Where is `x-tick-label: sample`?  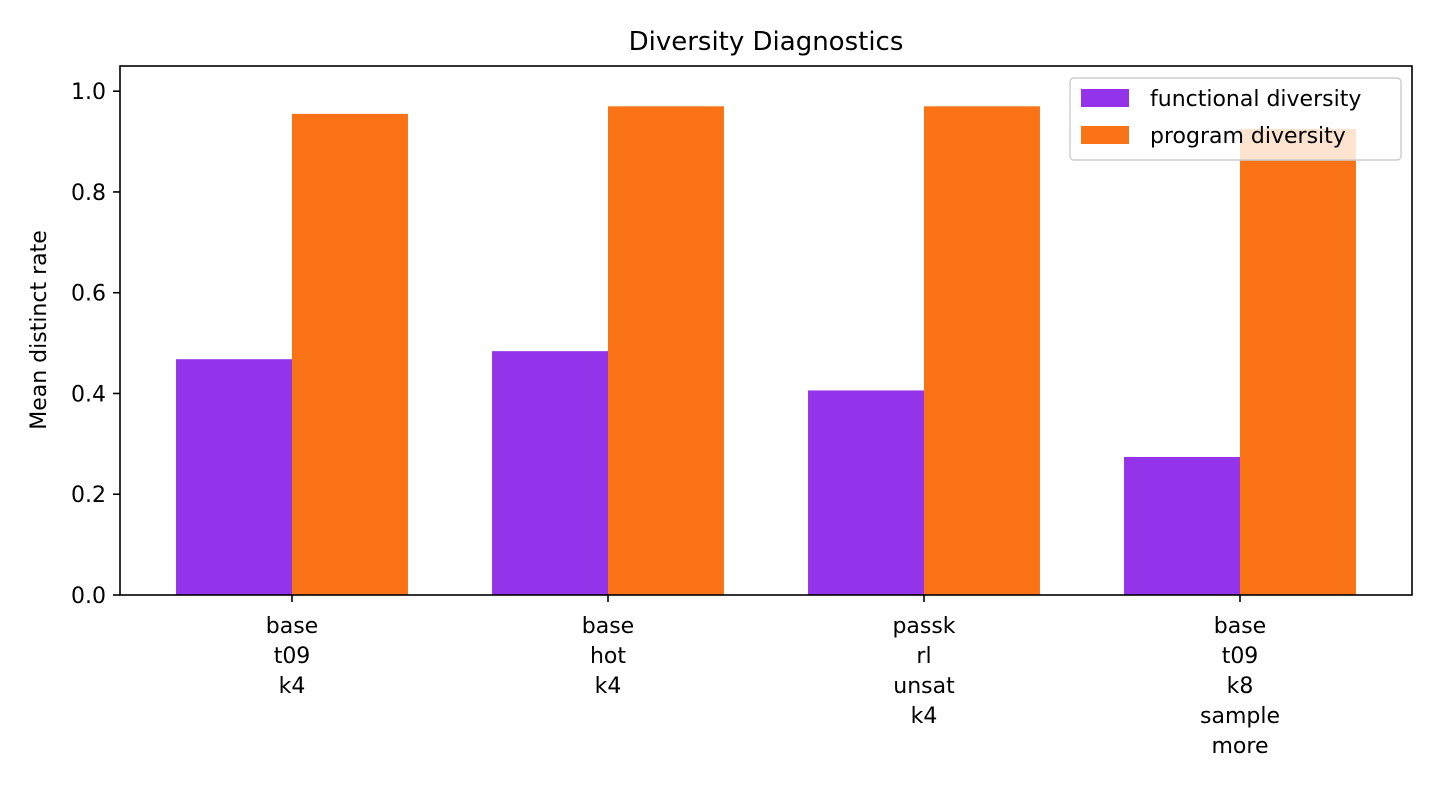
x-tick-label: sample is located at coordinates (1240, 716).